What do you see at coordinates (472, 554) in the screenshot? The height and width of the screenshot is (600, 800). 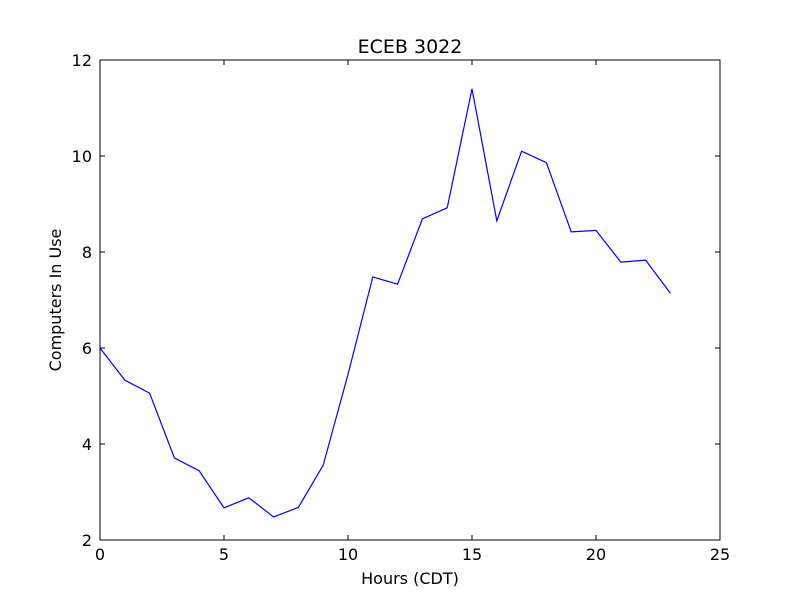 I see `x-tick-label-3: 15` at bounding box center [472, 554].